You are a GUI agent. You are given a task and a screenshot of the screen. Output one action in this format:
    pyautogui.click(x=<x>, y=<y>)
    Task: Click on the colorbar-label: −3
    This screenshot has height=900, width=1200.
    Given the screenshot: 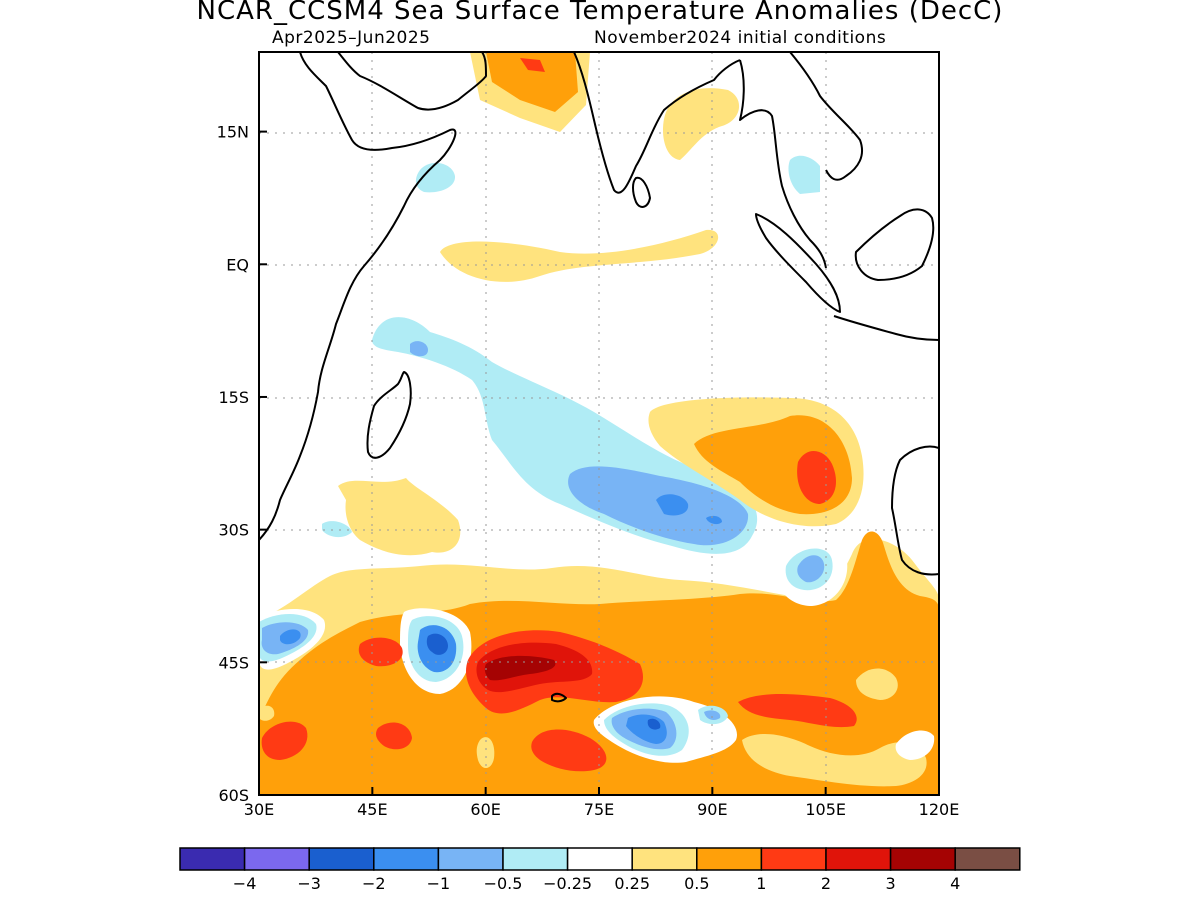 What is the action you would take?
    pyautogui.click(x=309, y=883)
    